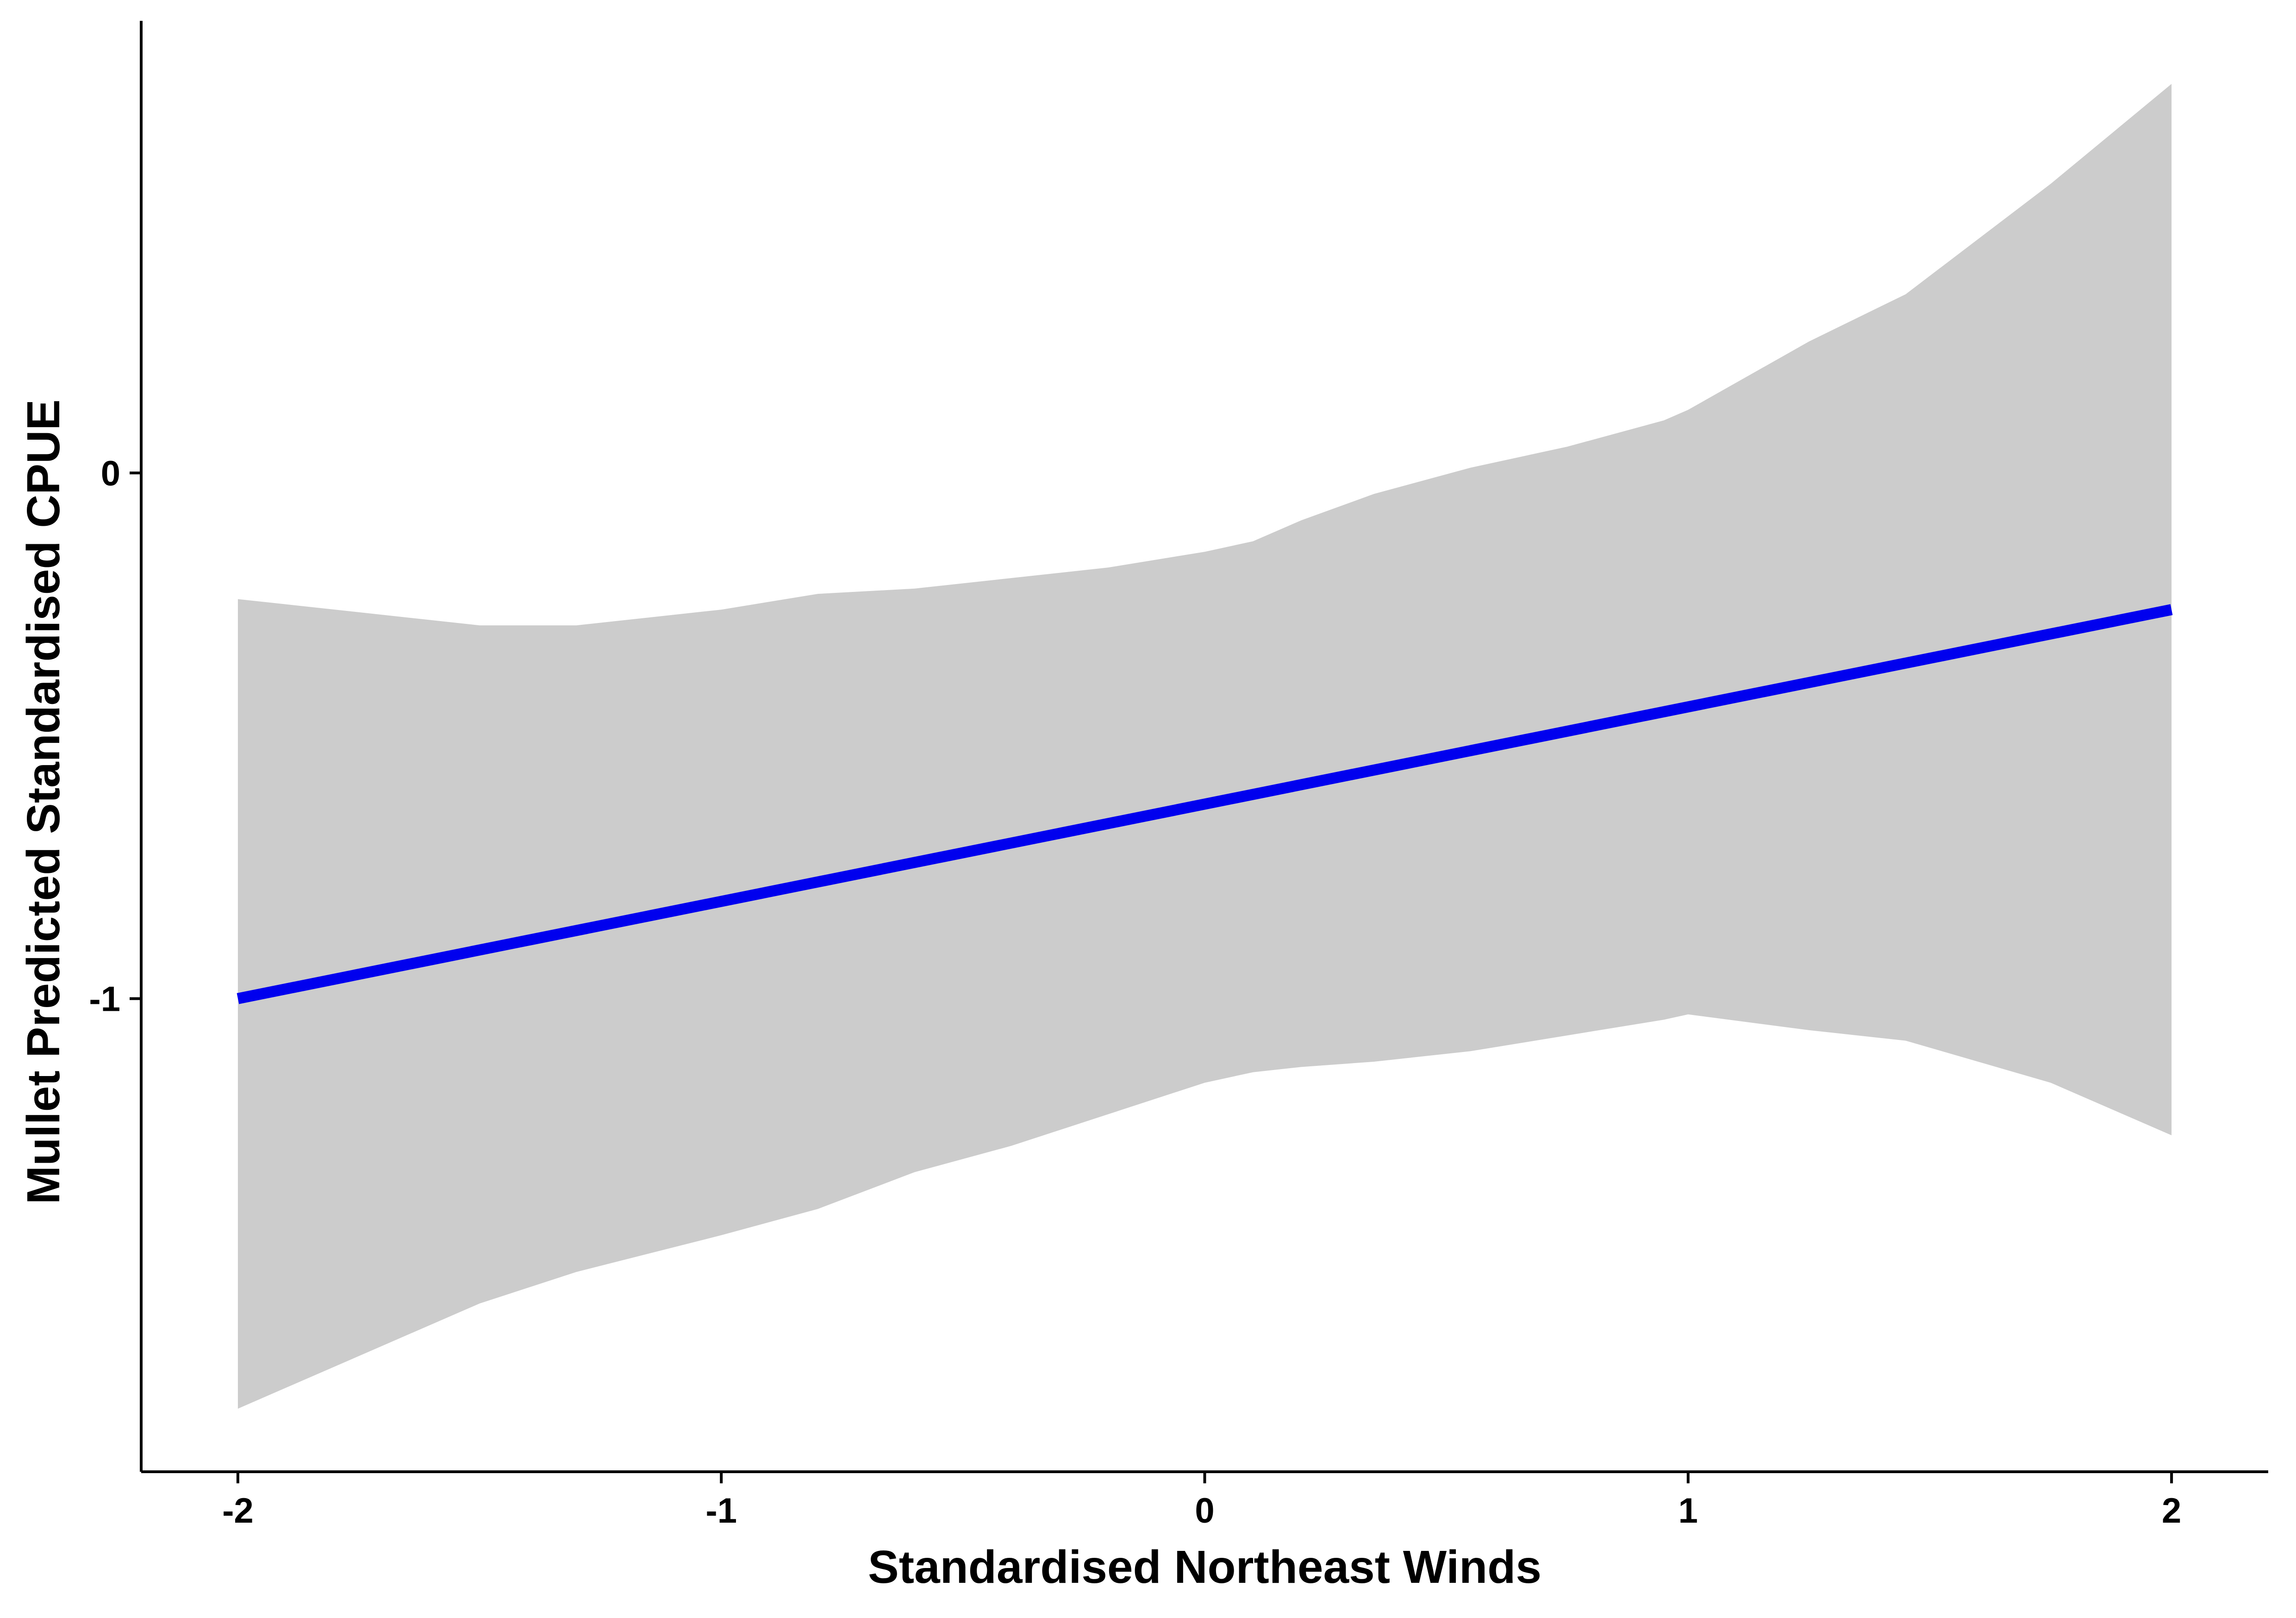  What do you see at coordinates (1204, 1511) in the screenshot?
I see `x-tick-label: 0` at bounding box center [1204, 1511].